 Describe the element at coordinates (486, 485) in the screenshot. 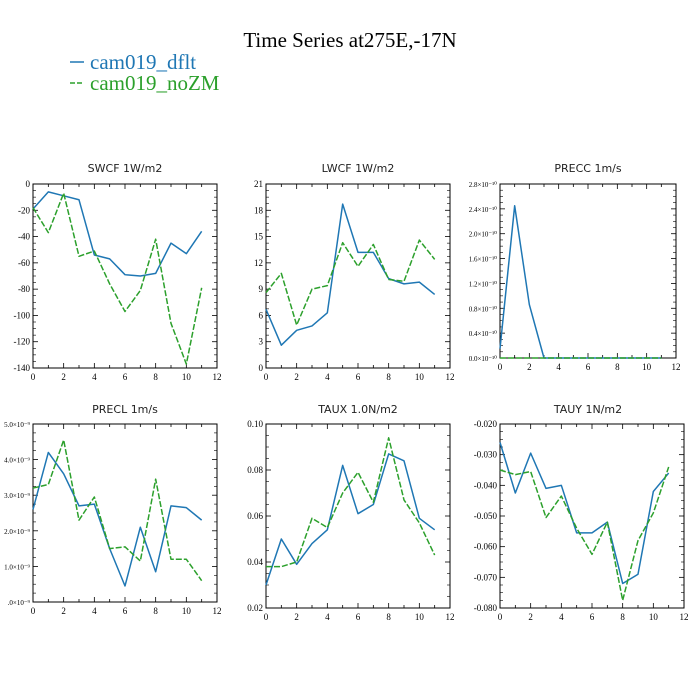

I see `y-tick-label: -0.040` at that location.